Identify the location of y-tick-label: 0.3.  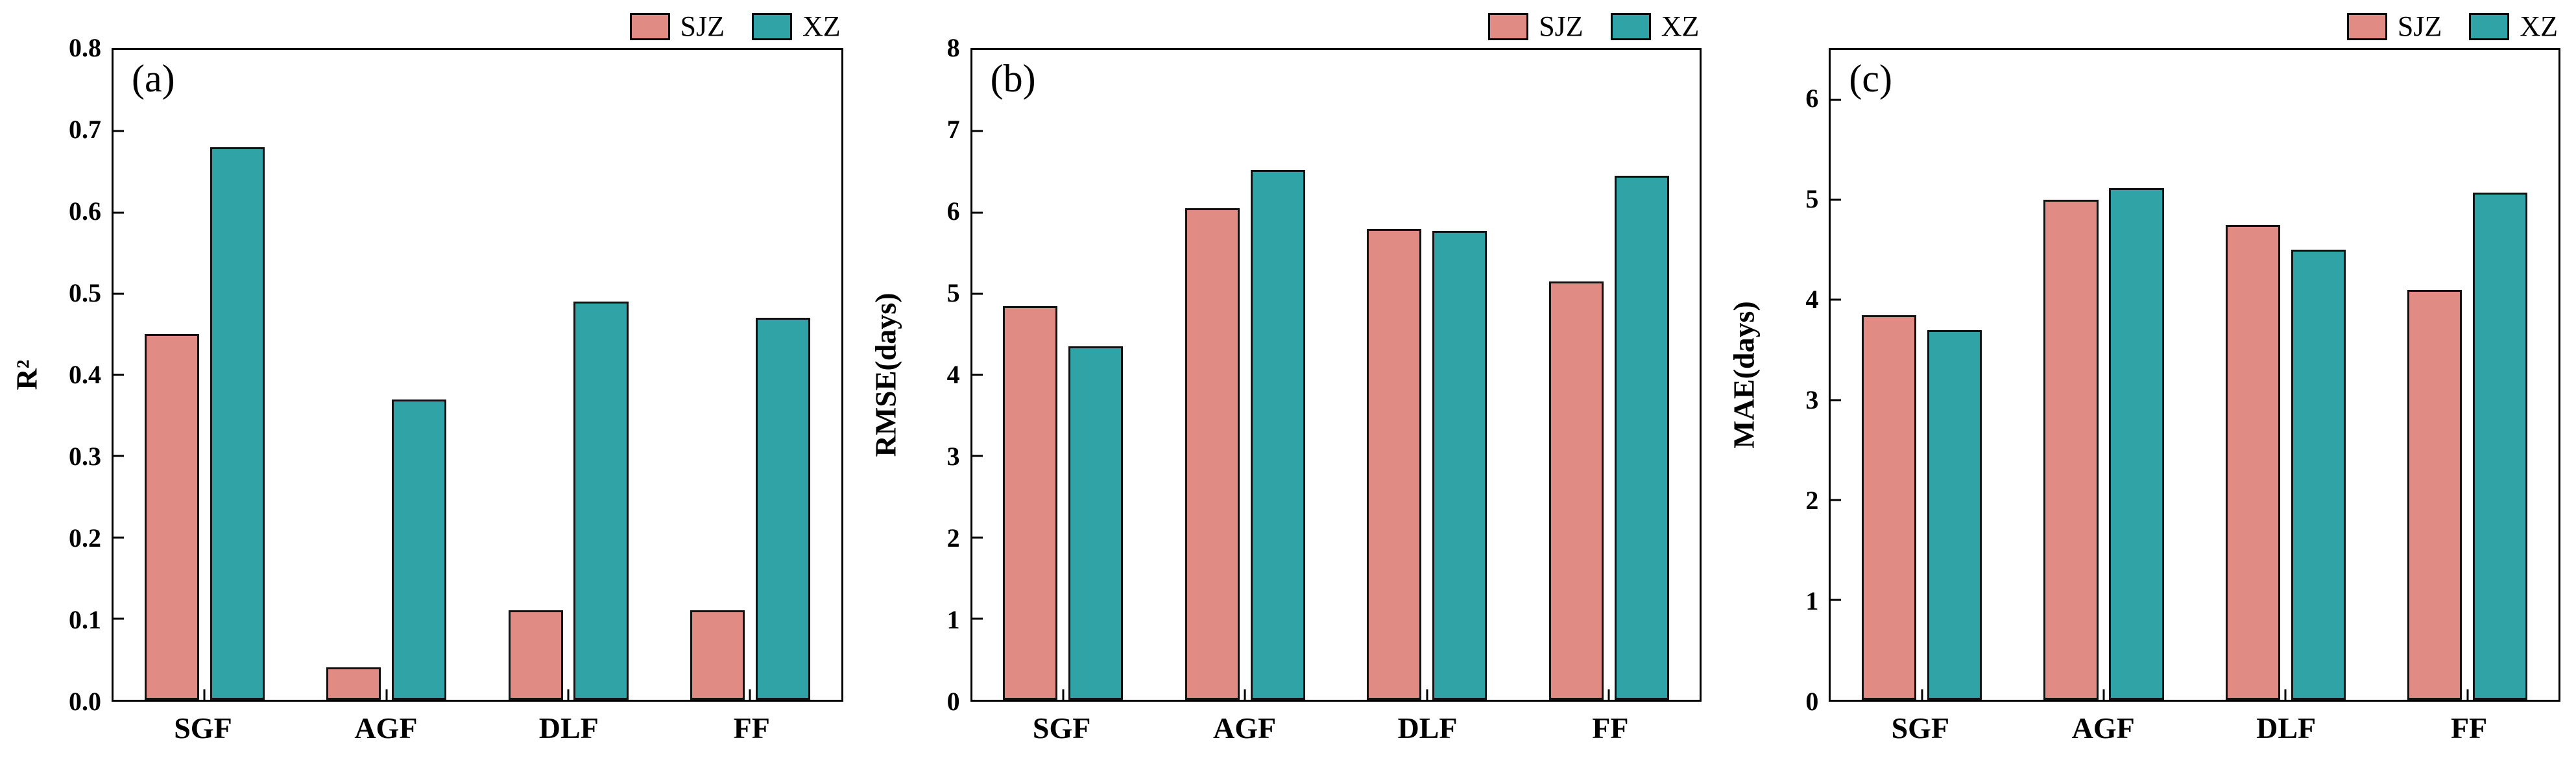
(85, 456).